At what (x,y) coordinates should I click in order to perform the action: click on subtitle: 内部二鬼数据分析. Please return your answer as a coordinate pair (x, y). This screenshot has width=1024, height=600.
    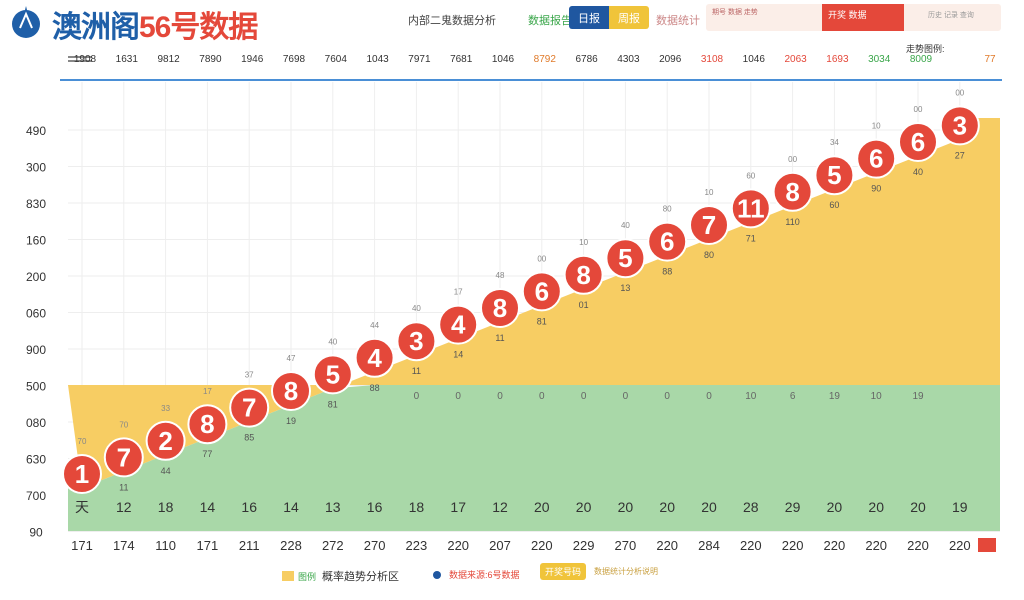
    Looking at the image, I should click on (452, 21).